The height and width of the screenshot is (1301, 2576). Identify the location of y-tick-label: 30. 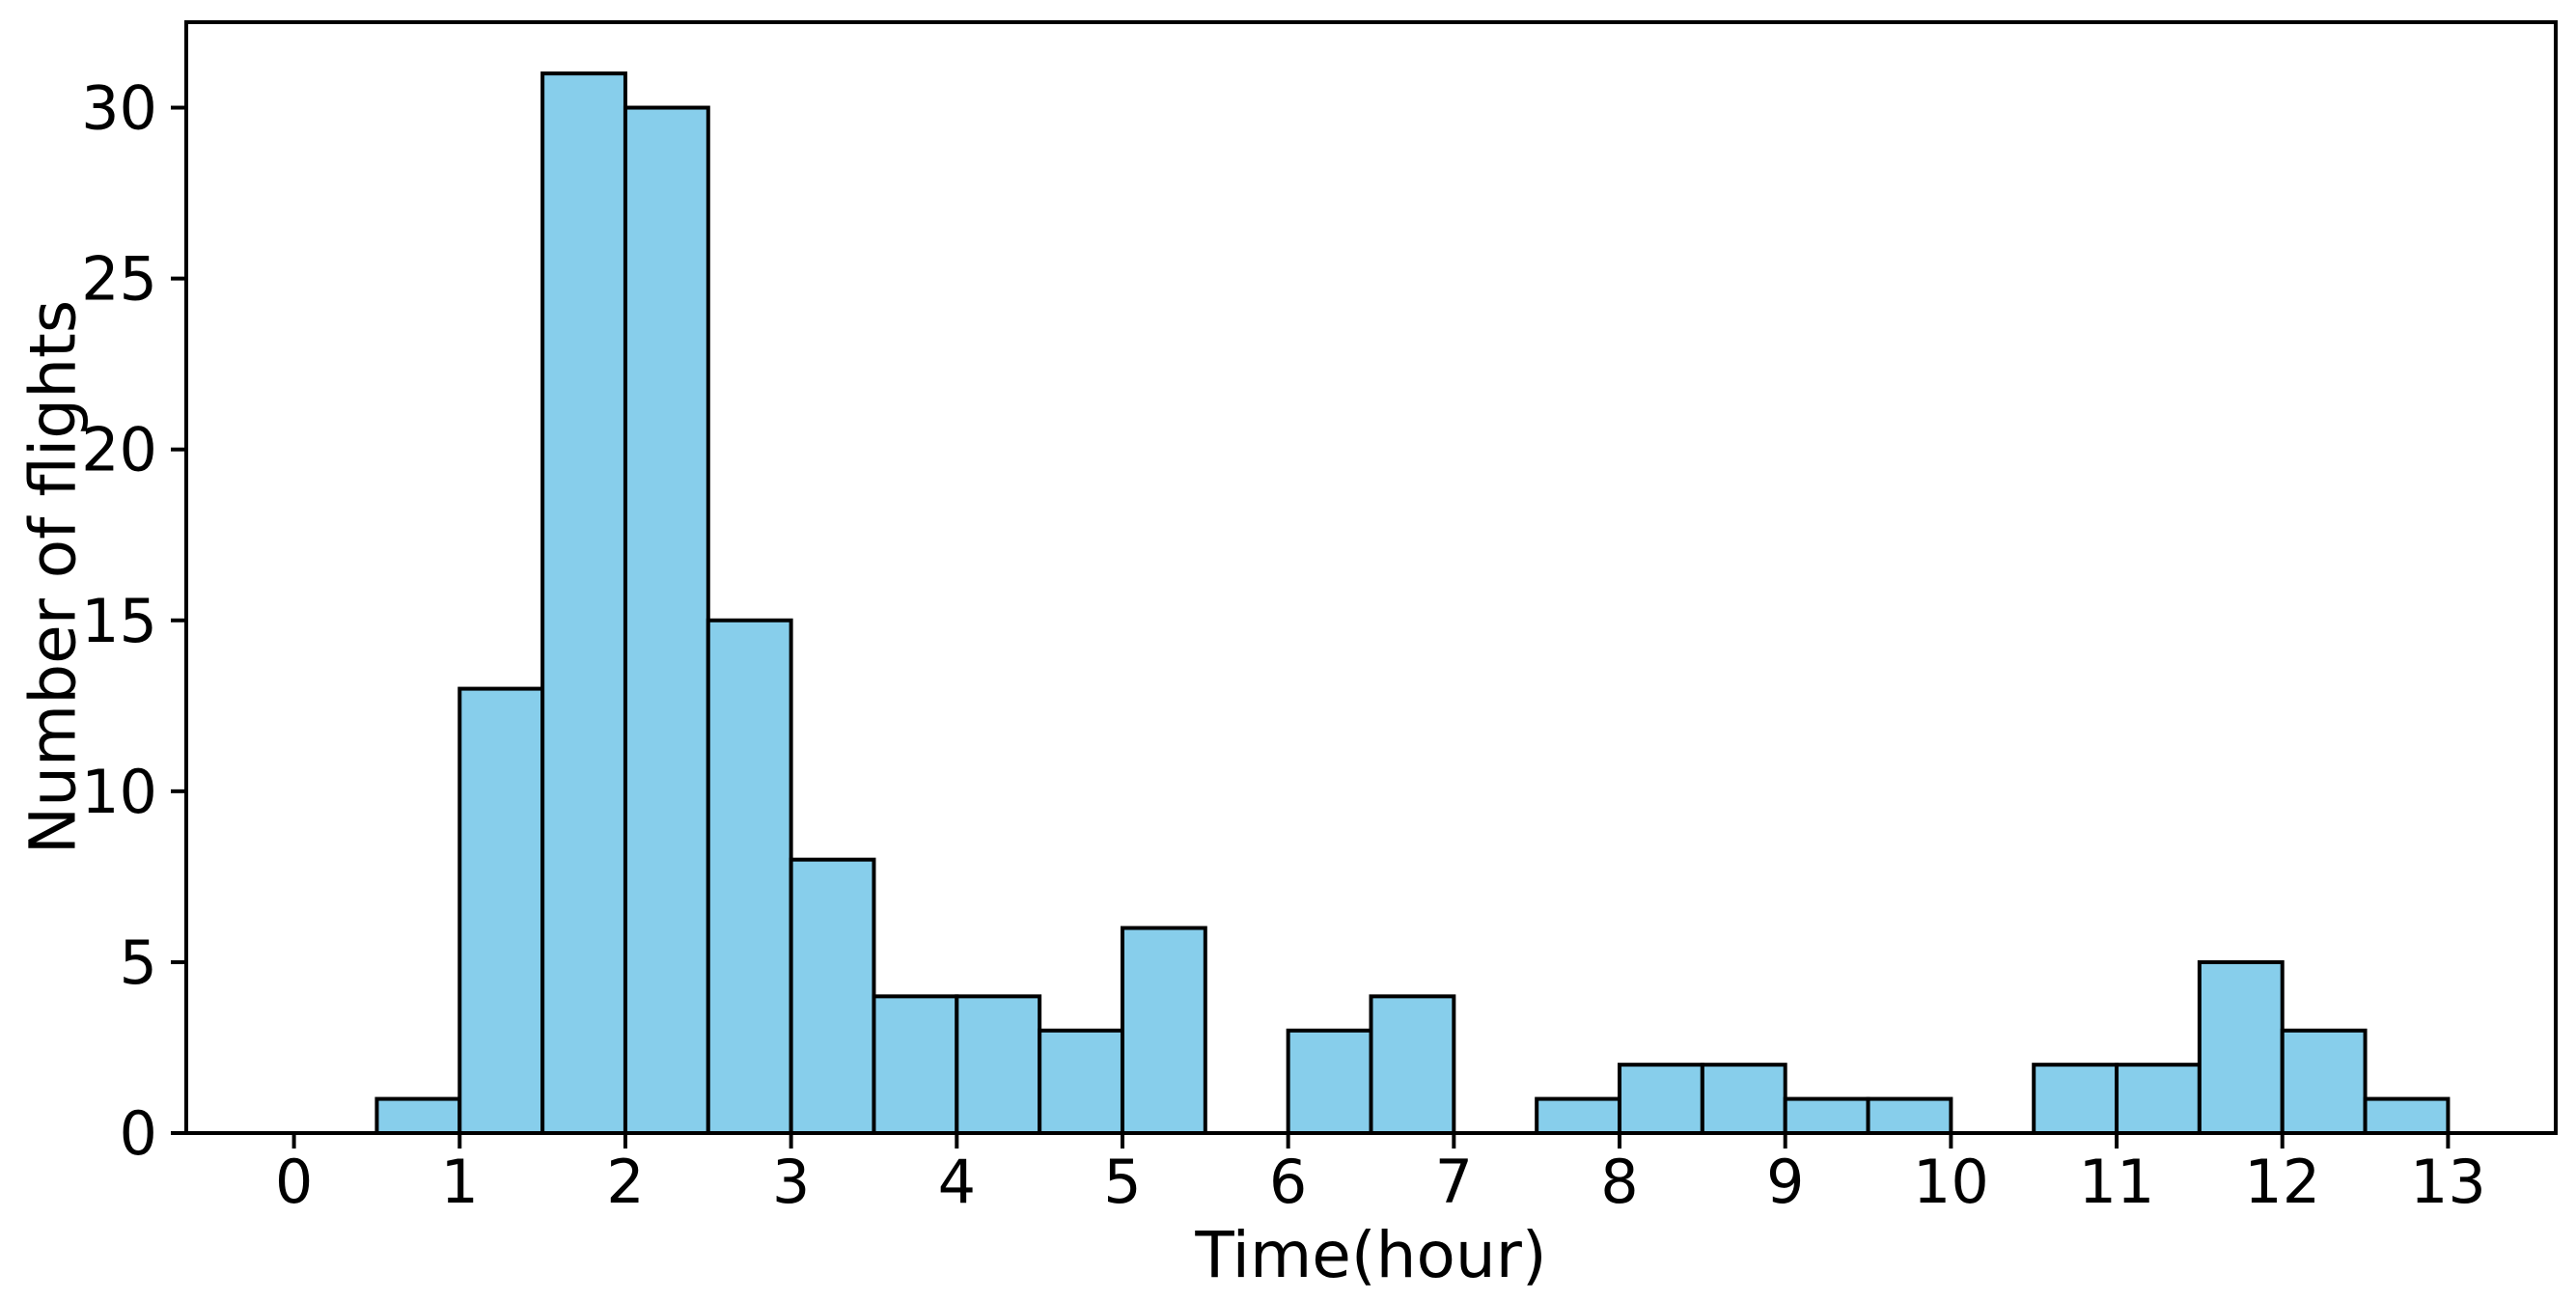
(119, 108).